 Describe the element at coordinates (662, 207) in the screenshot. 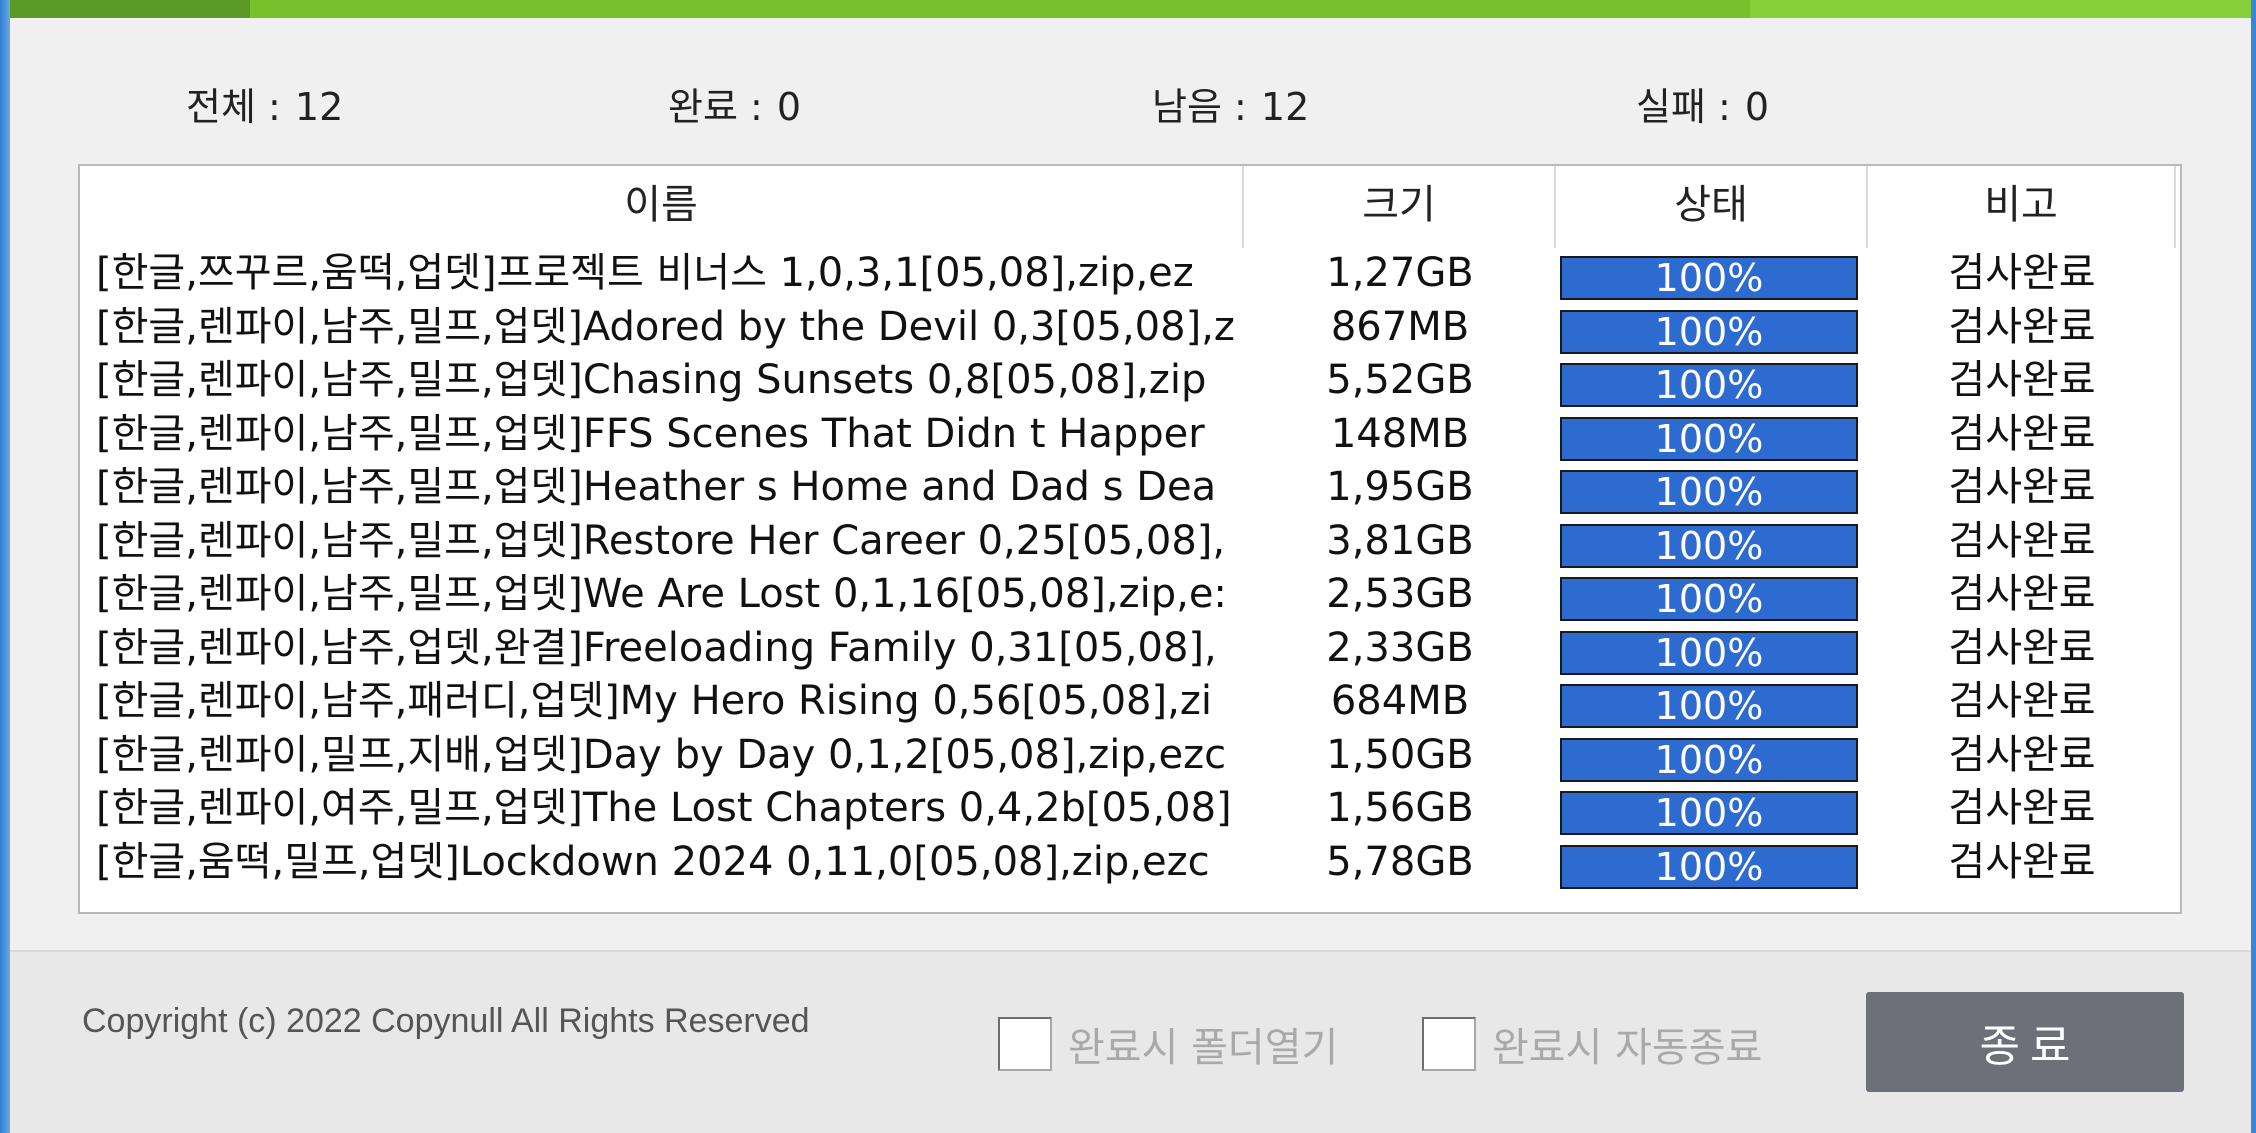

I see `column-header-name: 이름` at that location.